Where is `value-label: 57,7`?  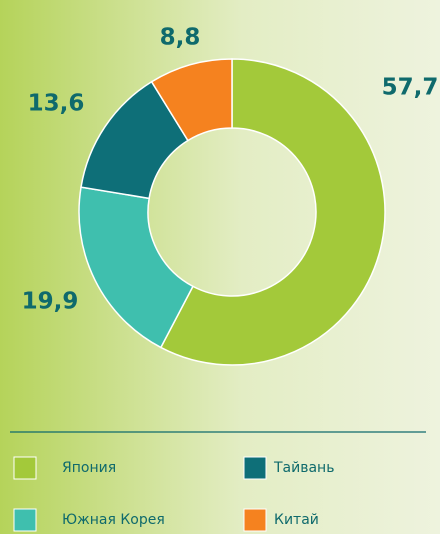 value-label: 57,7 is located at coordinates (410, 88).